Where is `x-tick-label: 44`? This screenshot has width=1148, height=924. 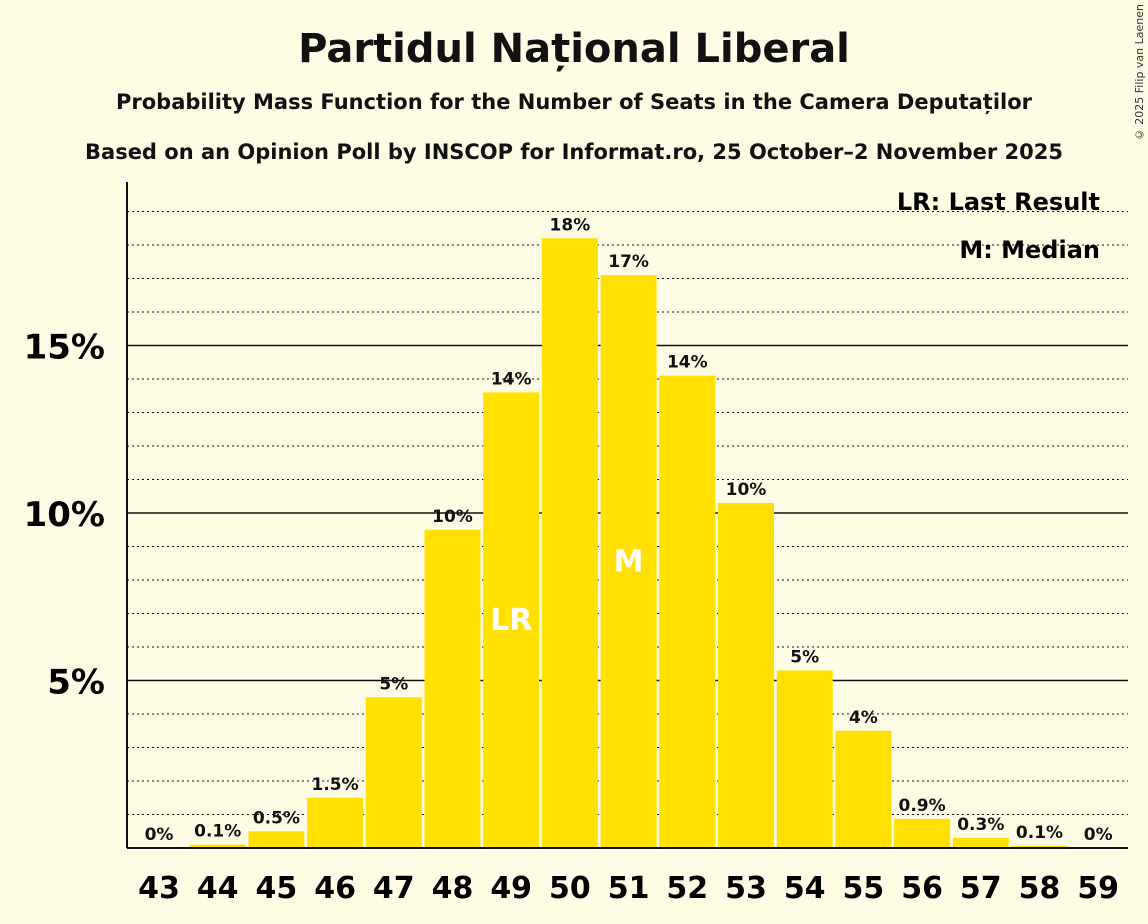
x-tick-label: 44 is located at coordinates (218, 888).